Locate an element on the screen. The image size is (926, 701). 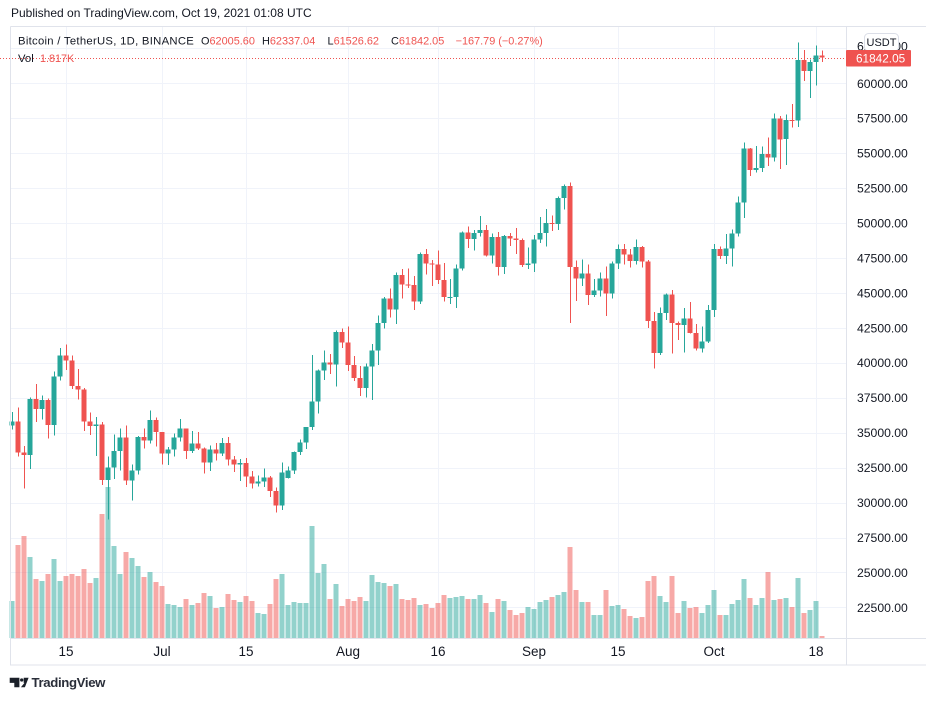
svg-text: H62337.04 is located at coordinates (288, 42).